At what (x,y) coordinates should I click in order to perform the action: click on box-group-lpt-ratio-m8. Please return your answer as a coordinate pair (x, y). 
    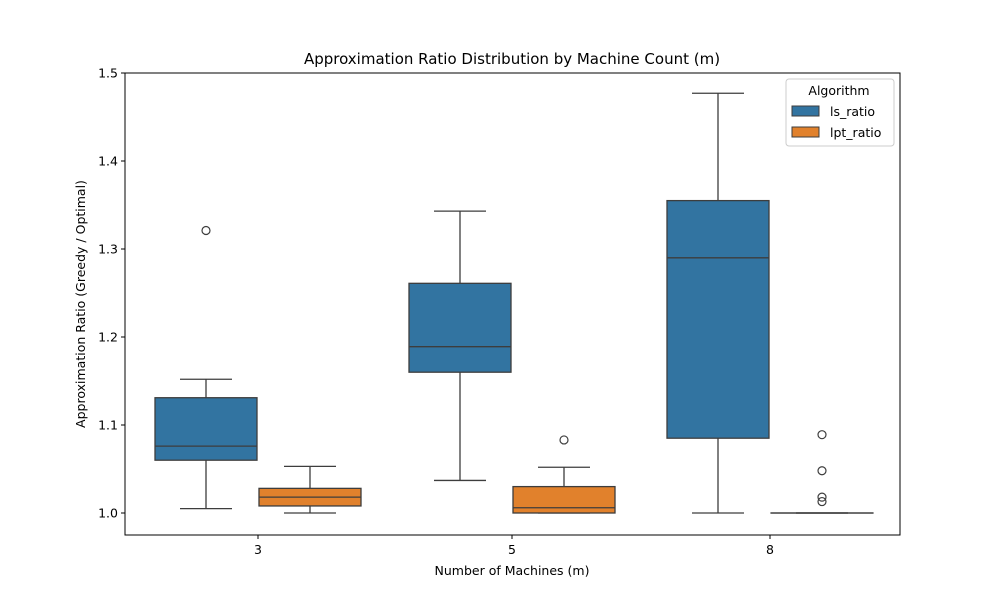
    Looking at the image, I should click on (822, 472).